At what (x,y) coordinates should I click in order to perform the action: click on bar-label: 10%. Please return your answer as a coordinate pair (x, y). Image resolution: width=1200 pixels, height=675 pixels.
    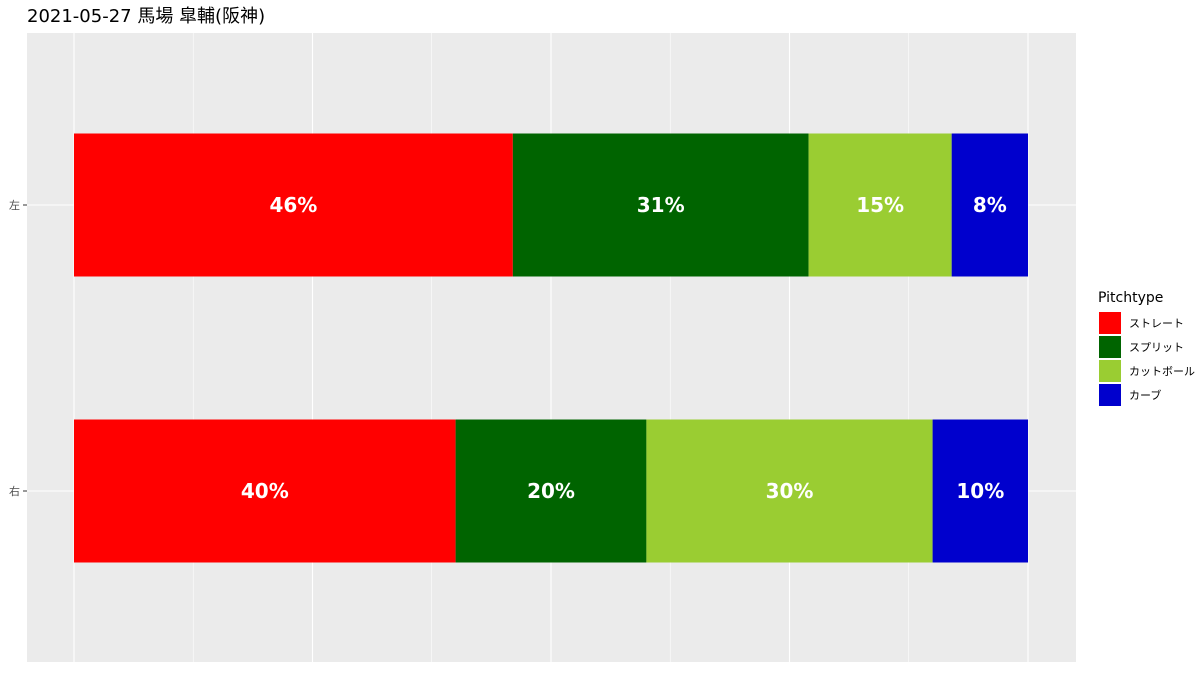
    Looking at the image, I should click on (980, 491).